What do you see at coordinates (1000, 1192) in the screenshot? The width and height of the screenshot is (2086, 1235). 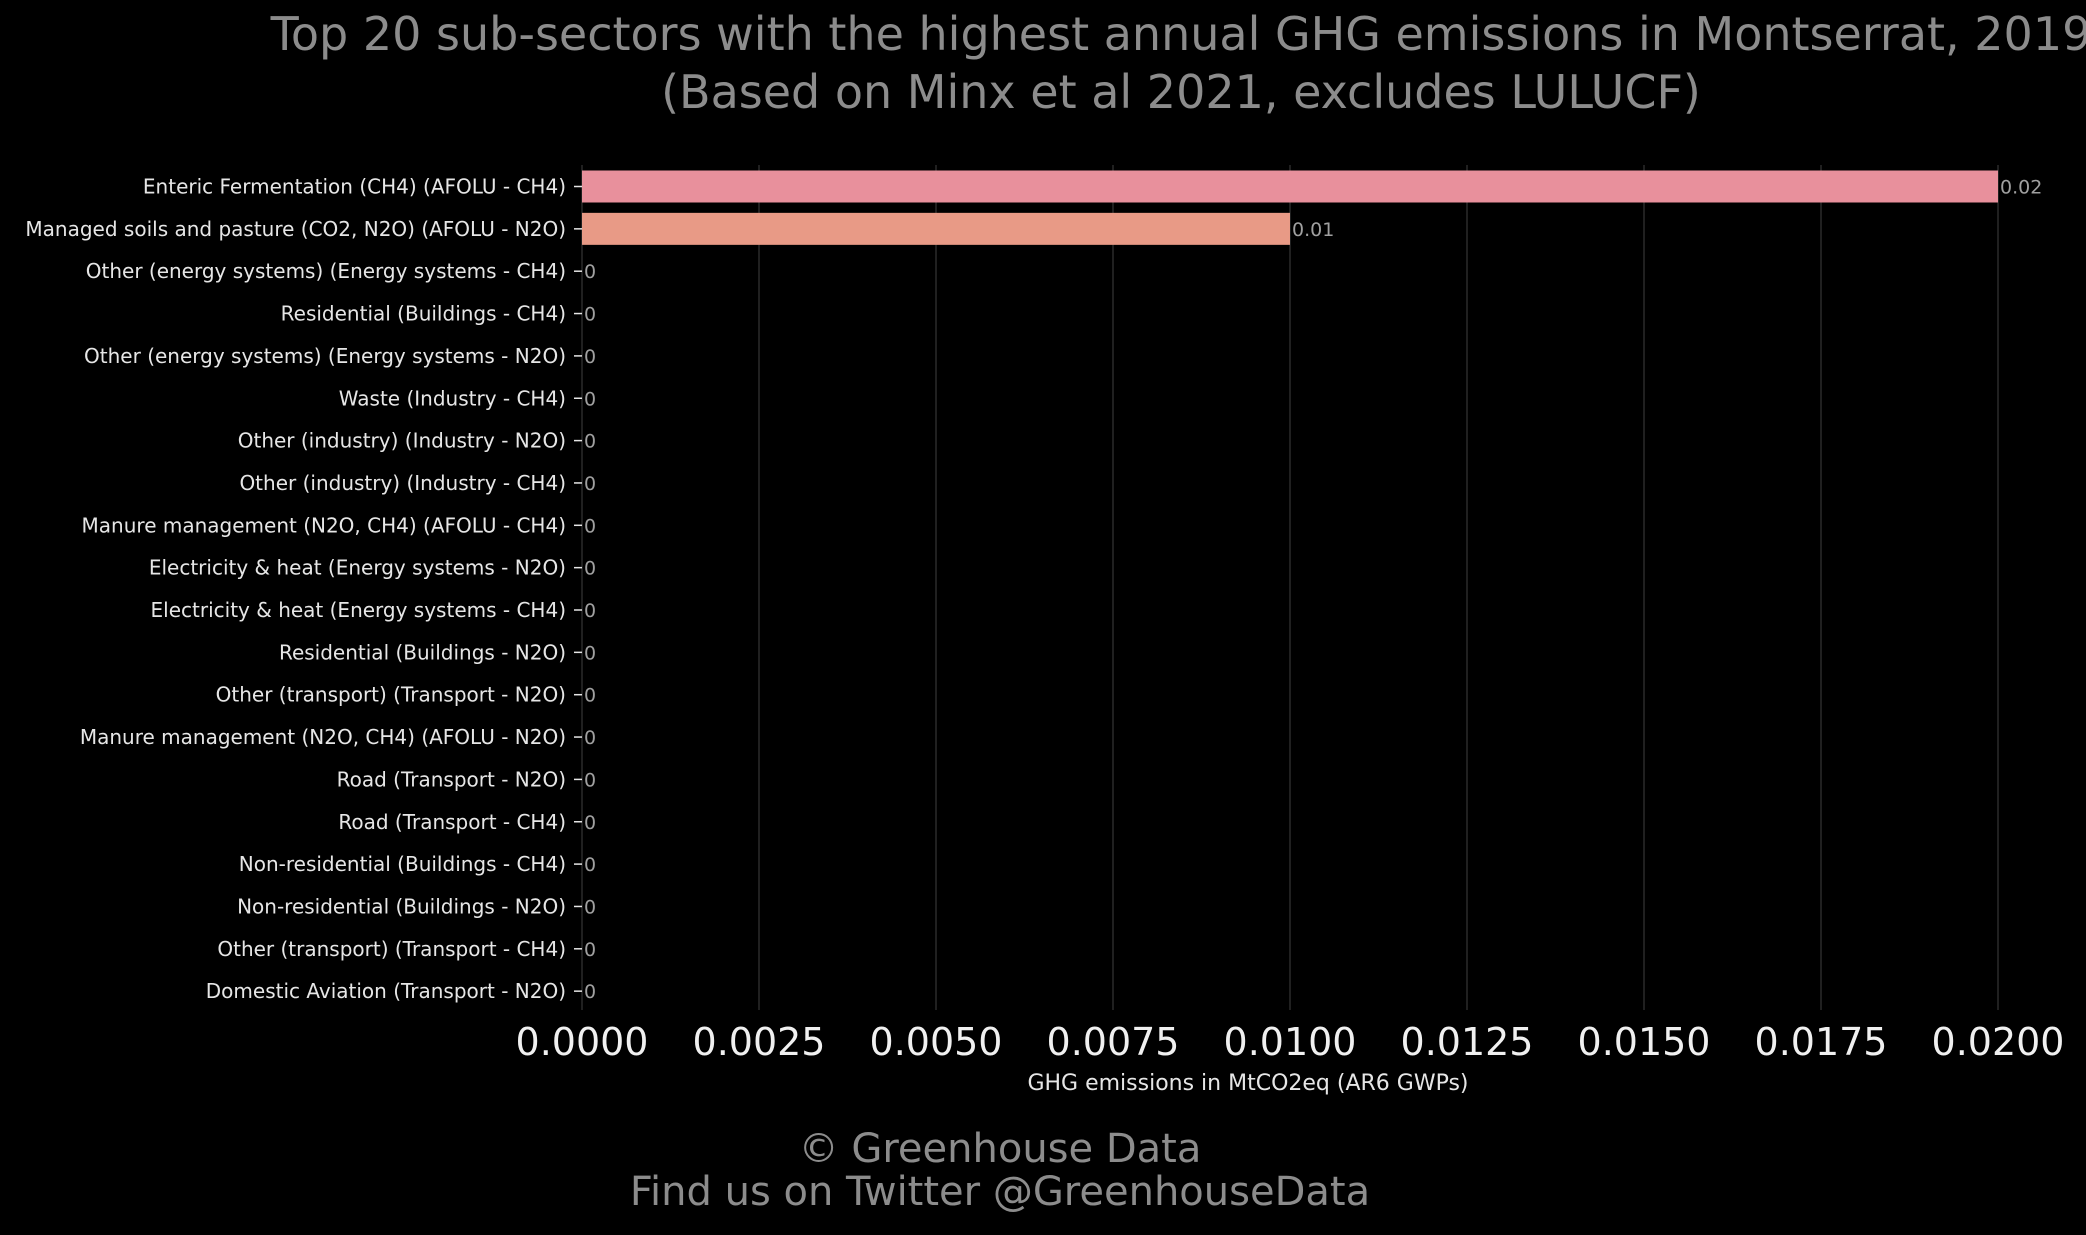 I see `footer-twitter: Find us on Twitter @GreenhouseData` at bounding box center [1000, 1192].